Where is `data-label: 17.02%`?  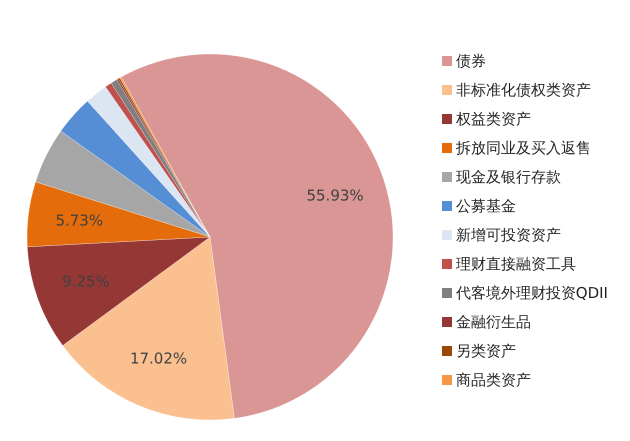 data-label: 17.02% is located at coordinates (159, 358).